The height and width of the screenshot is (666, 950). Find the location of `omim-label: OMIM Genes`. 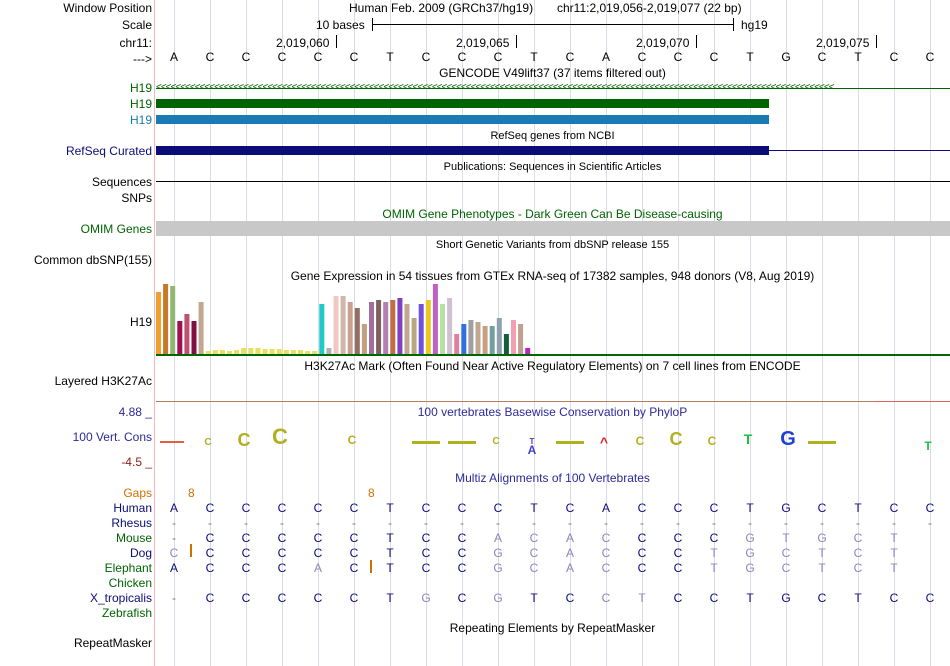

omim-label: OMIM Genes is located at coordinates (116, 229).